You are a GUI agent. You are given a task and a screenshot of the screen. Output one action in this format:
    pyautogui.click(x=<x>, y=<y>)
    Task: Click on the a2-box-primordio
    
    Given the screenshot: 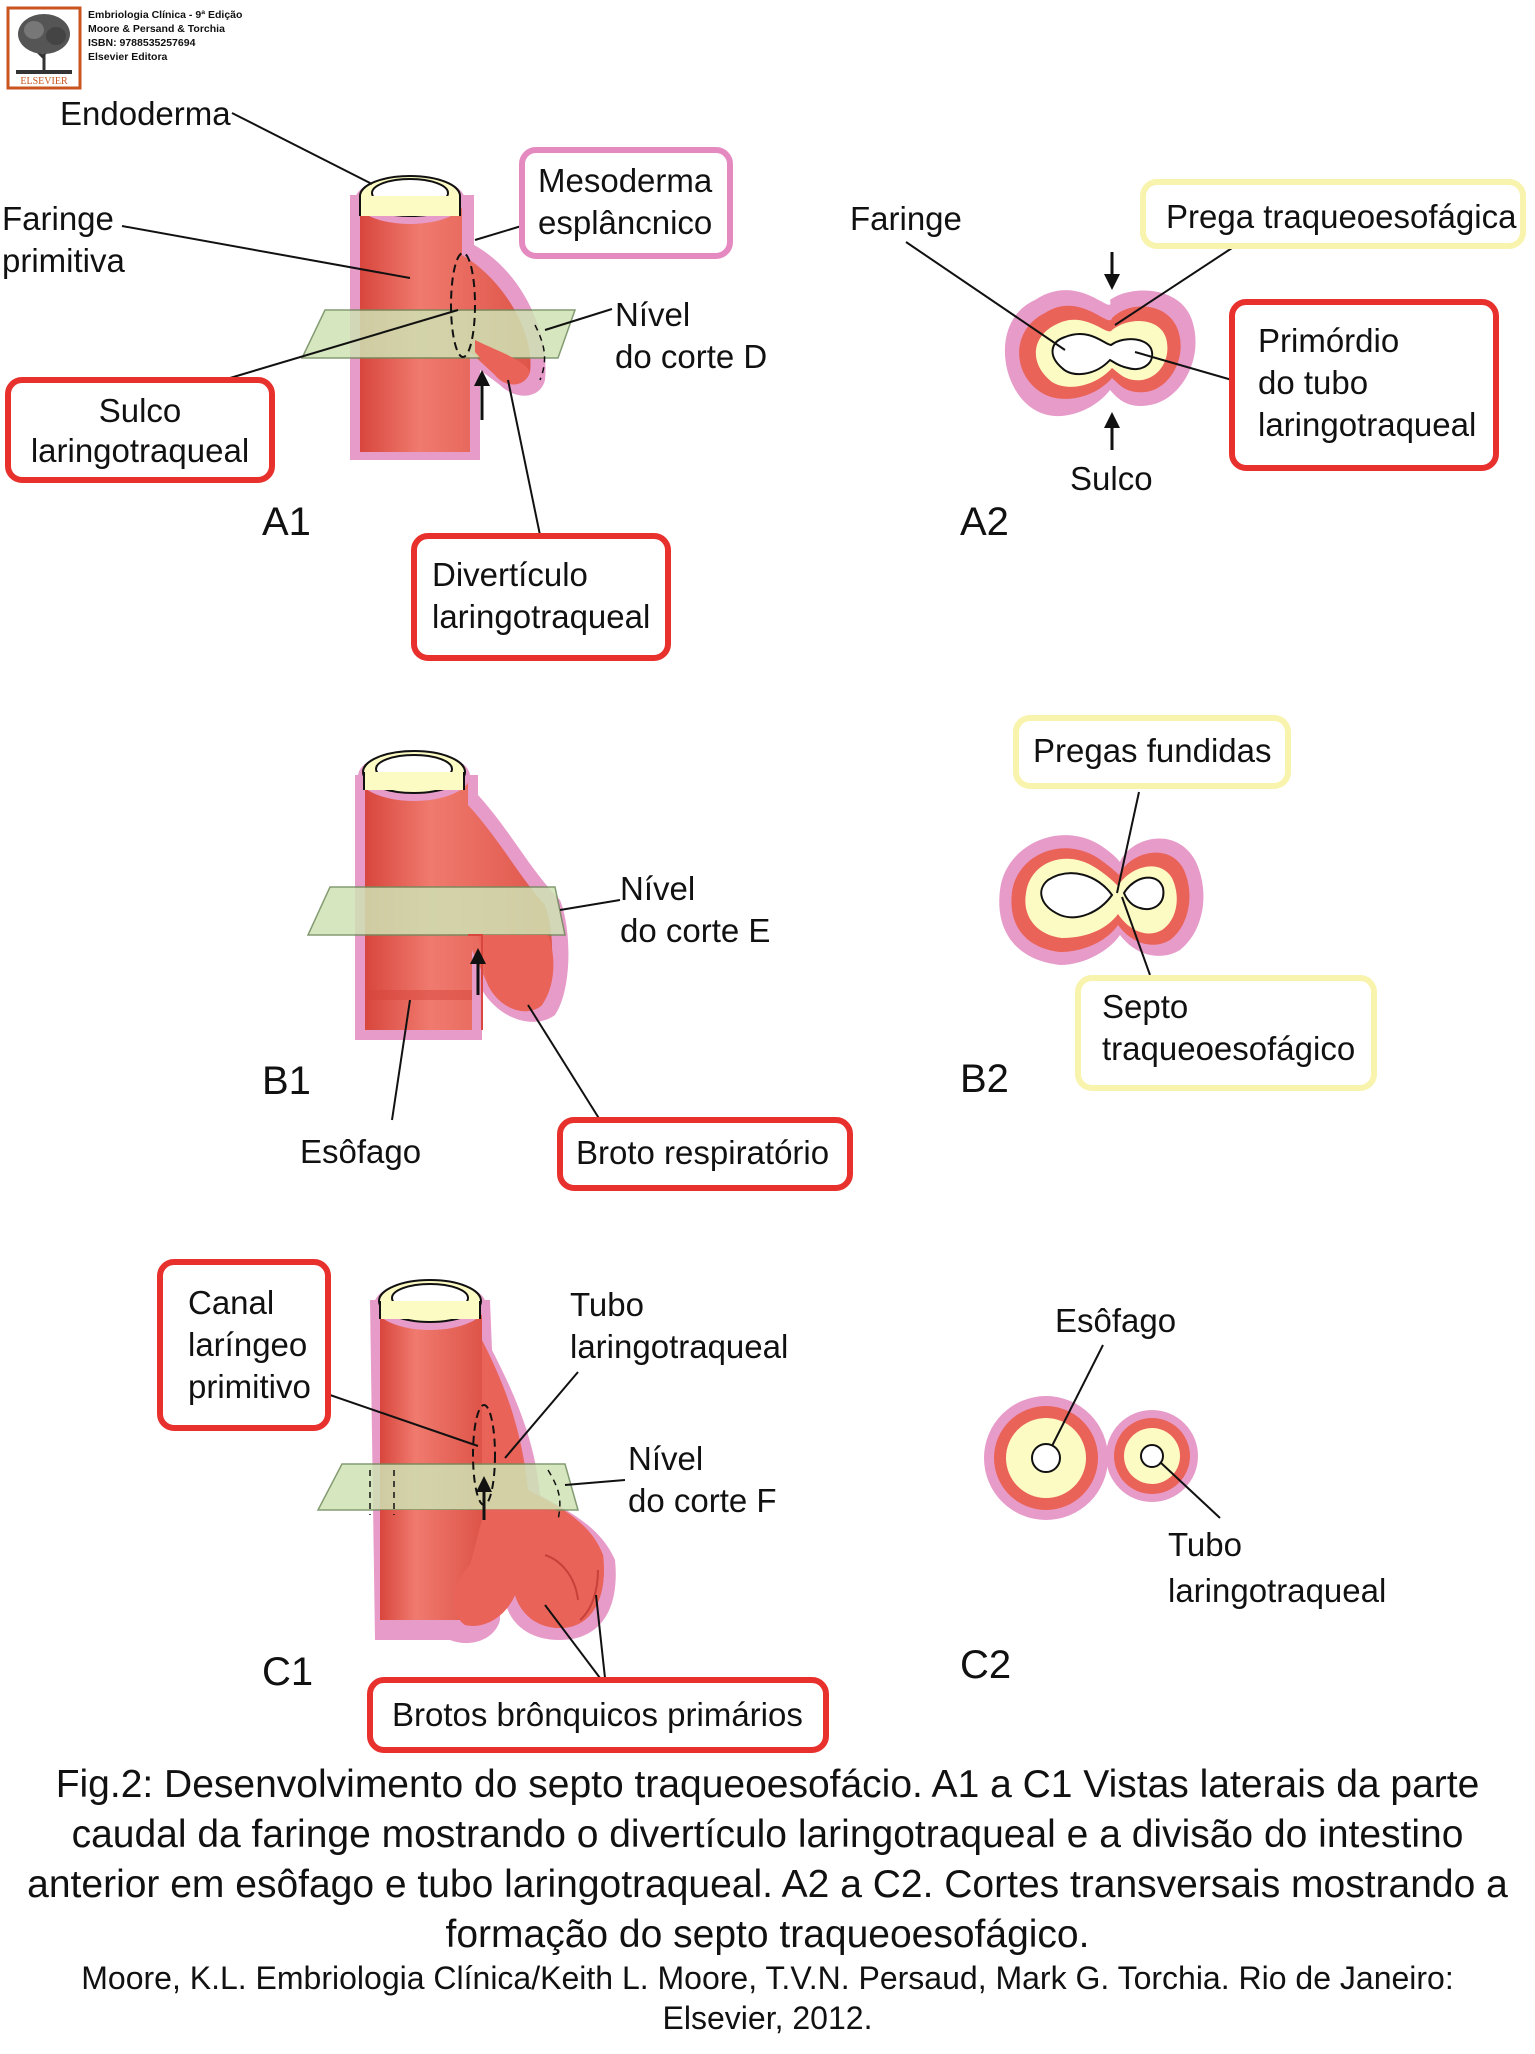 What is the action you would take?
    pyautogui.click(x=1364, y=385)
    